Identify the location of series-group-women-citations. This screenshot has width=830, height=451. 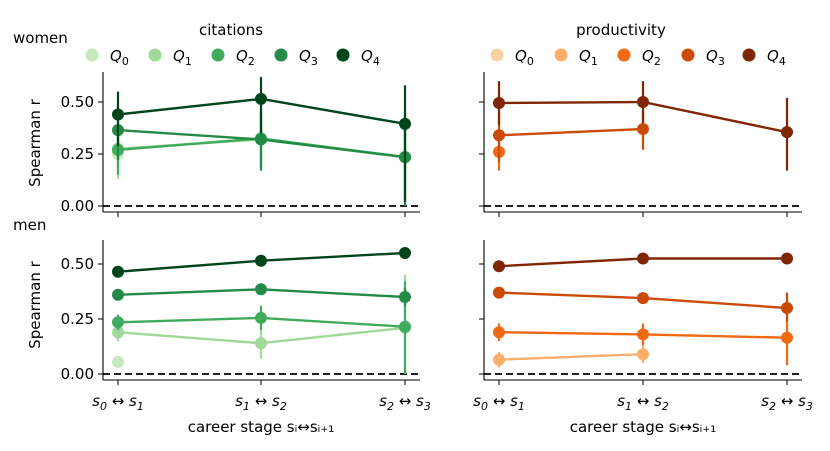
(261, 141).